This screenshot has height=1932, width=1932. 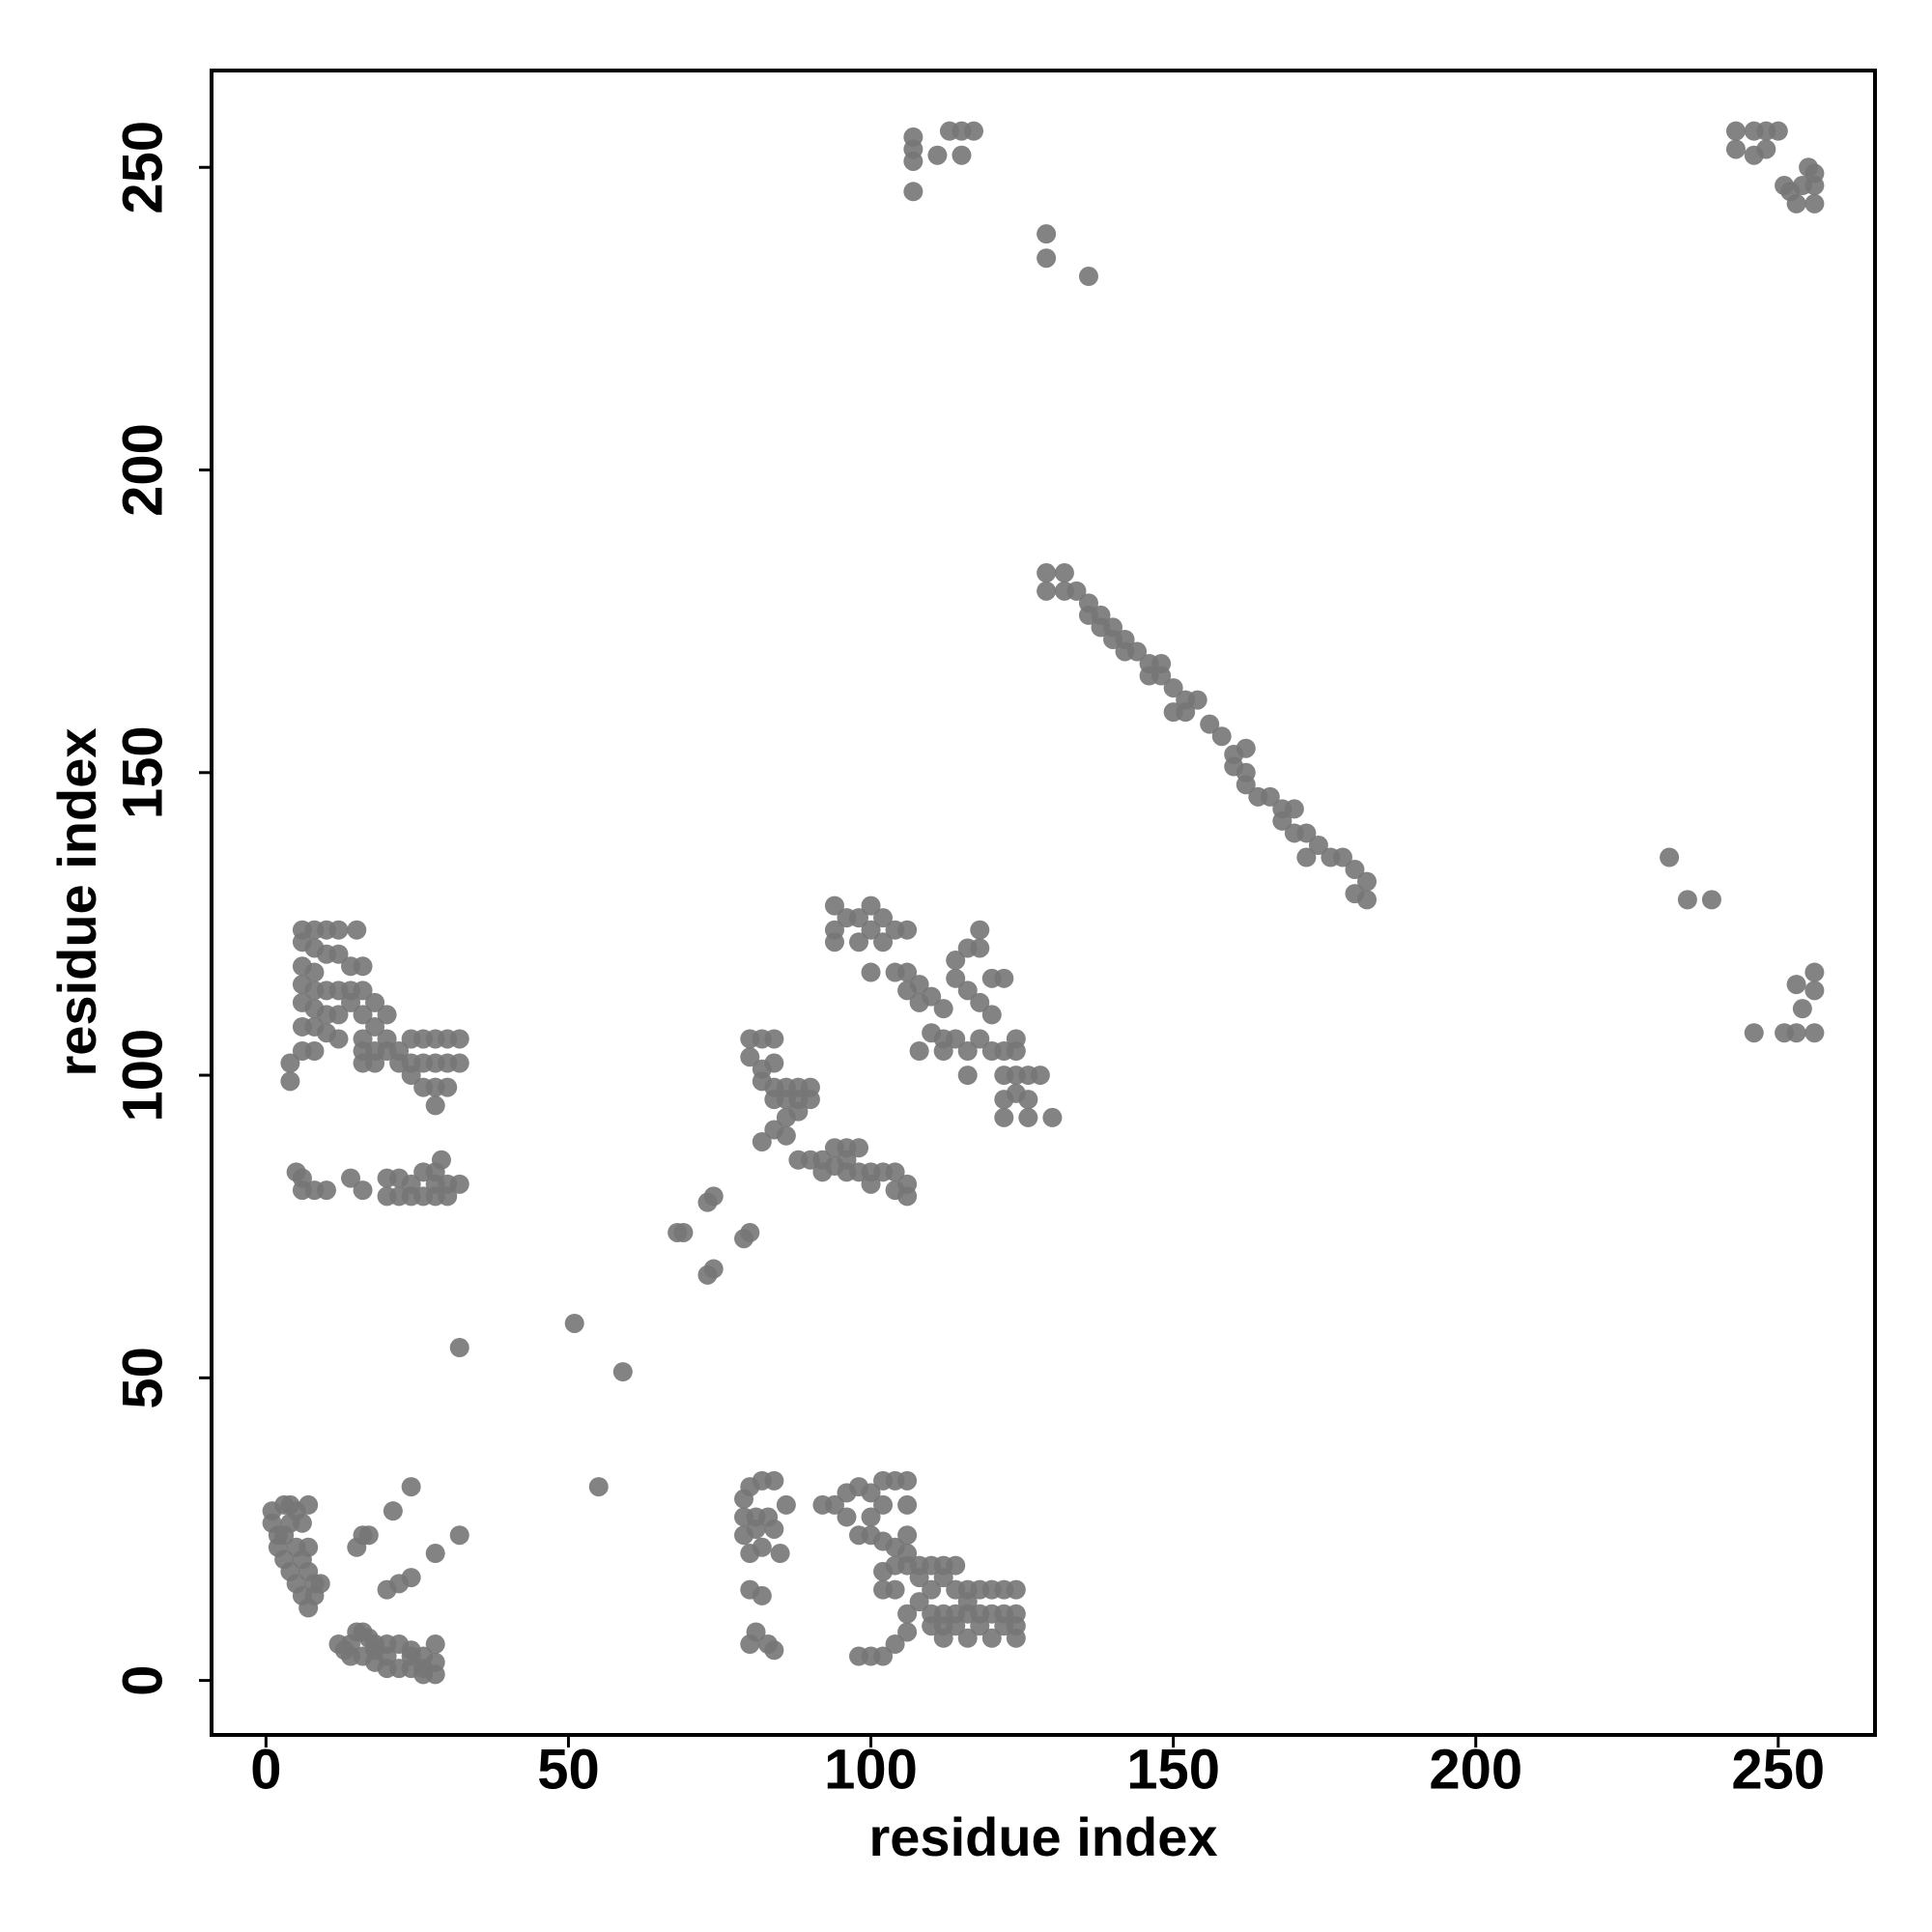 What do you see at coordinates (1475, 1769) in the screenshot?
I see `x-tick-label: 200` at bounding box center [1475, 1769].